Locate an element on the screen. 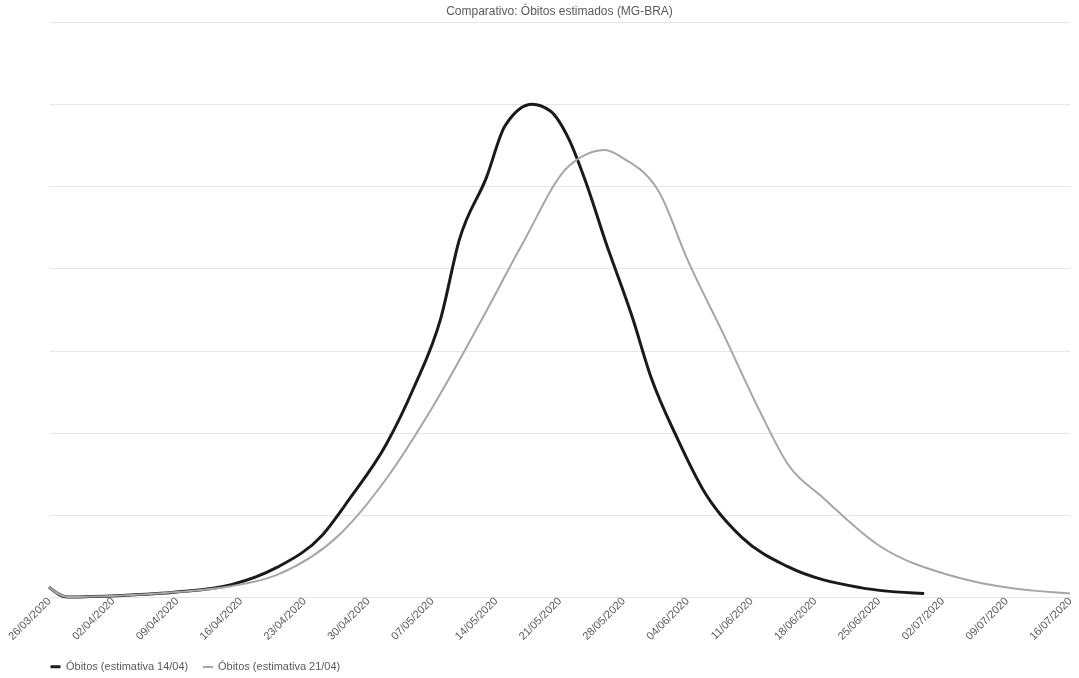 This screenshot has height=678, width=1079. legend-label: Óbitos (estimativa 21/04) is located at coordinates (279, 666).